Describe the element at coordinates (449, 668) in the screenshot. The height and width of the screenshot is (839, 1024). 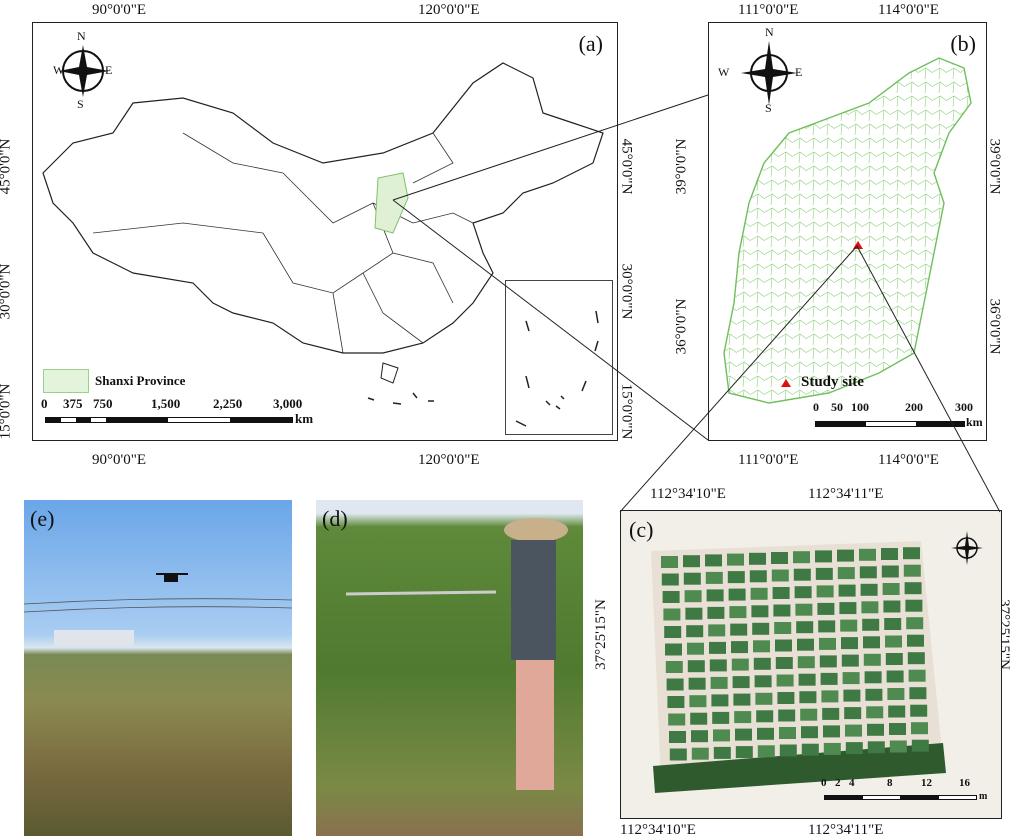
I see `panel-d-field-measurement-photo: (d)` at that location.